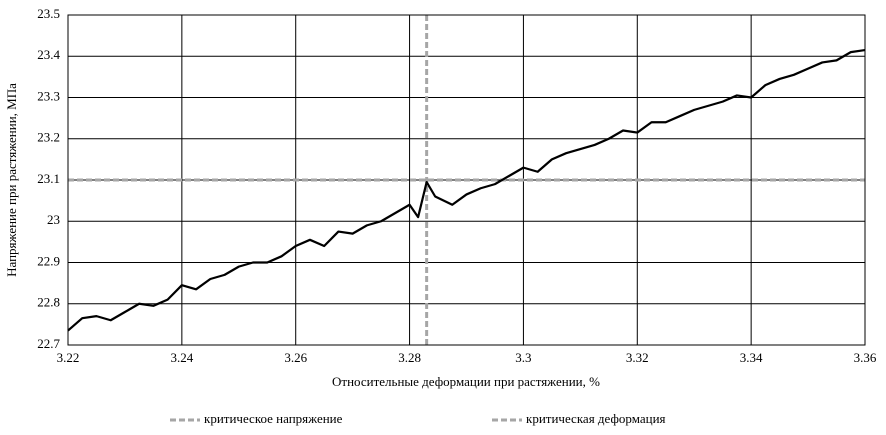  Describe the element at coordinates (523, 357) in the screenshot. I see `x-tick-label: 3.3` at that location.